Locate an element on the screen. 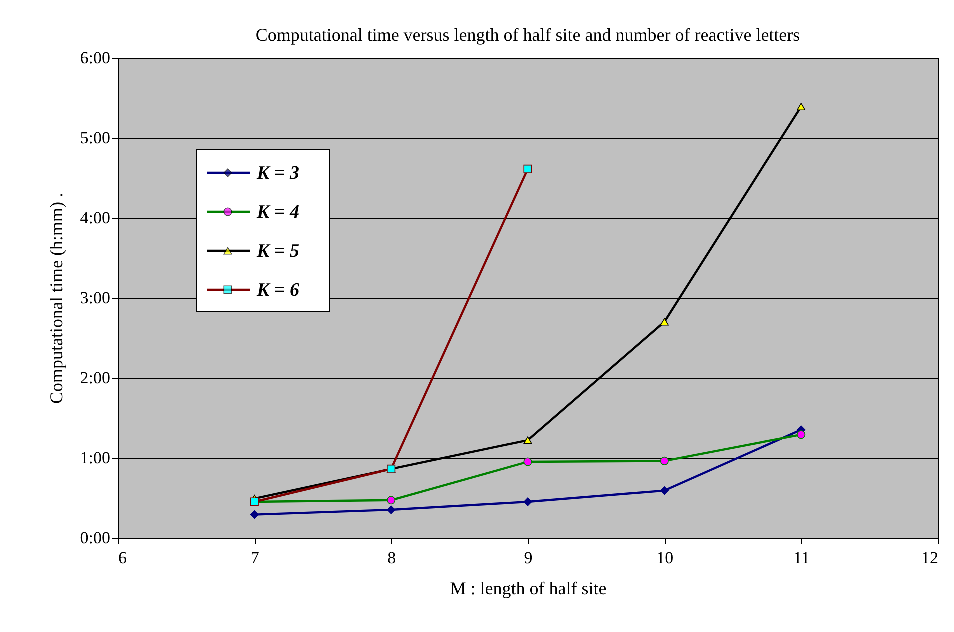 This screenshot has height=632, width=954. chart-title: Computational time versus length of half site and number of reactive letters is located at coordinates (528, 35).